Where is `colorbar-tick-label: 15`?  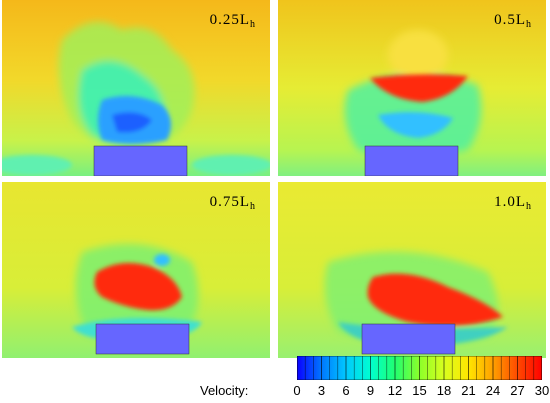 colorbar-tick-label: 15 is located at coordinates (419, 390).